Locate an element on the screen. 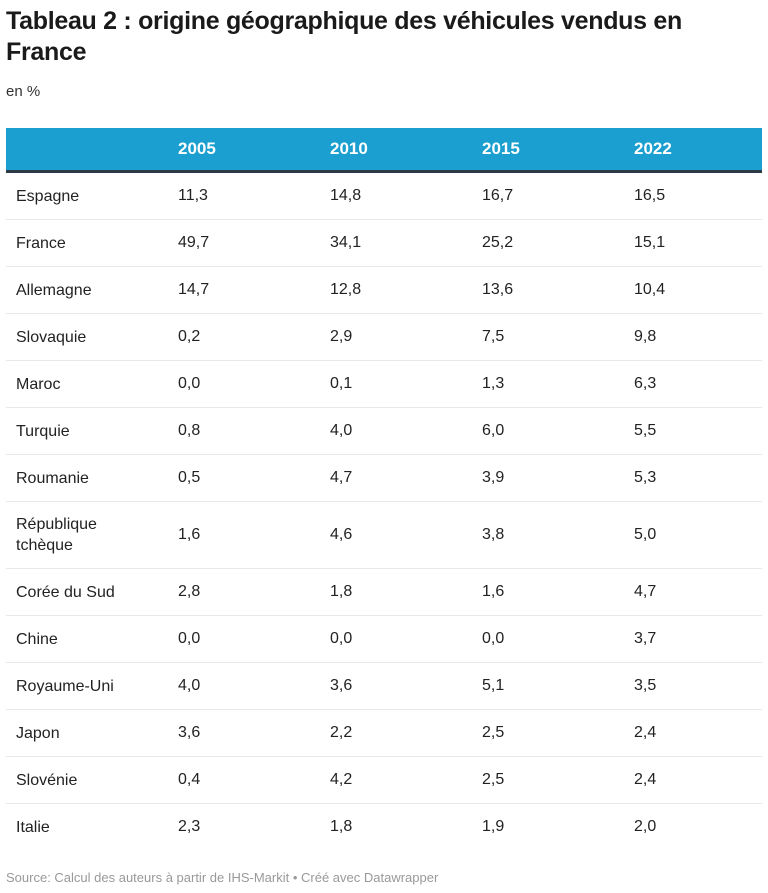 The image size is (768, 893). value-cell: 0,5 is located at coordinates (254, 478).